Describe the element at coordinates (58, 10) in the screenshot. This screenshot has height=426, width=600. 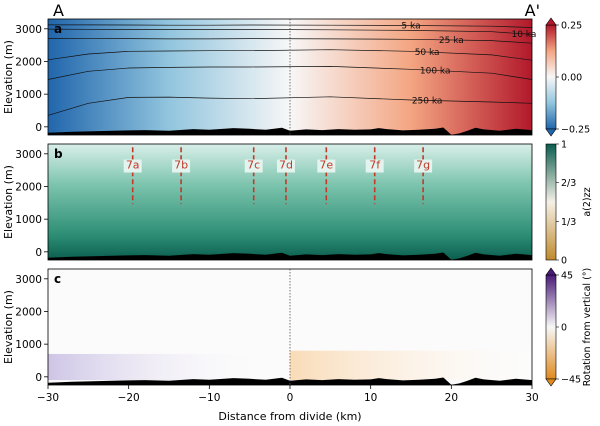
I see `section-start-label: A` at that location.